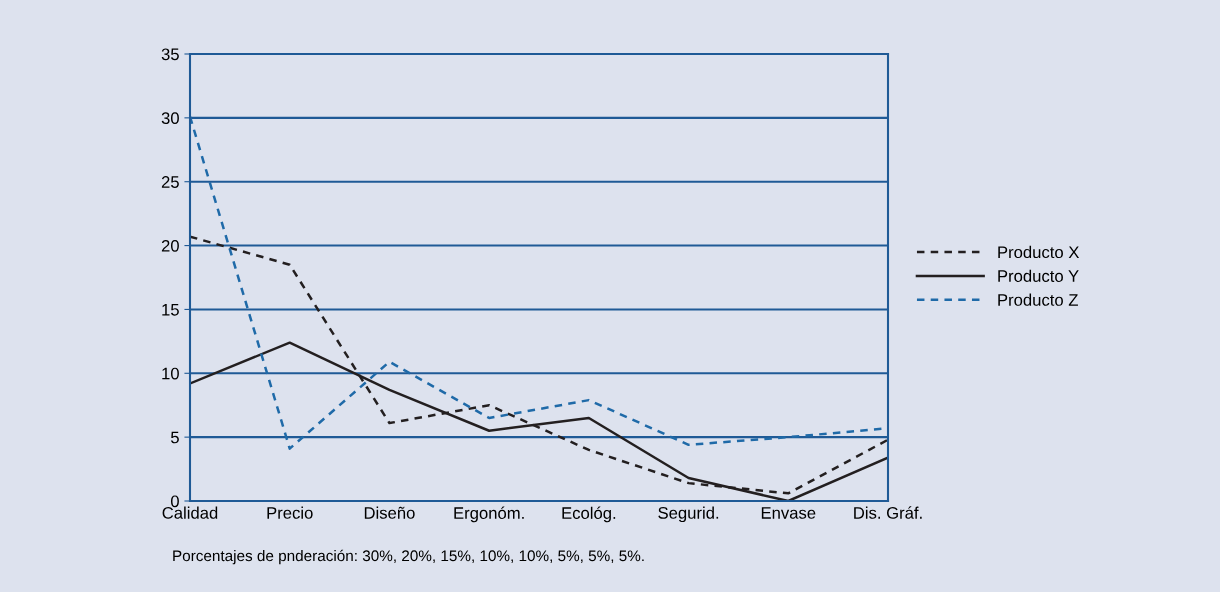 The image size is (1220, 592). What do you see at coordinates (1039, 252) in the screenshot?
I see `legend-label: Producto X` at bounding box center [1039, 252].